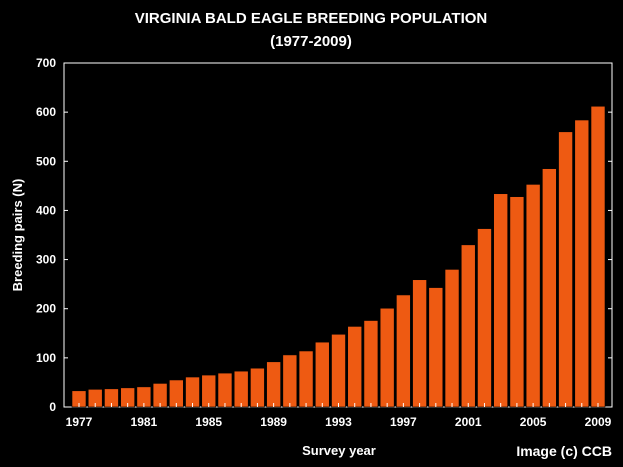  What do you see at coordinates (46, 210) in the screenshot?
I see `y-tick-label: 400` at bounding box center [46, 210].